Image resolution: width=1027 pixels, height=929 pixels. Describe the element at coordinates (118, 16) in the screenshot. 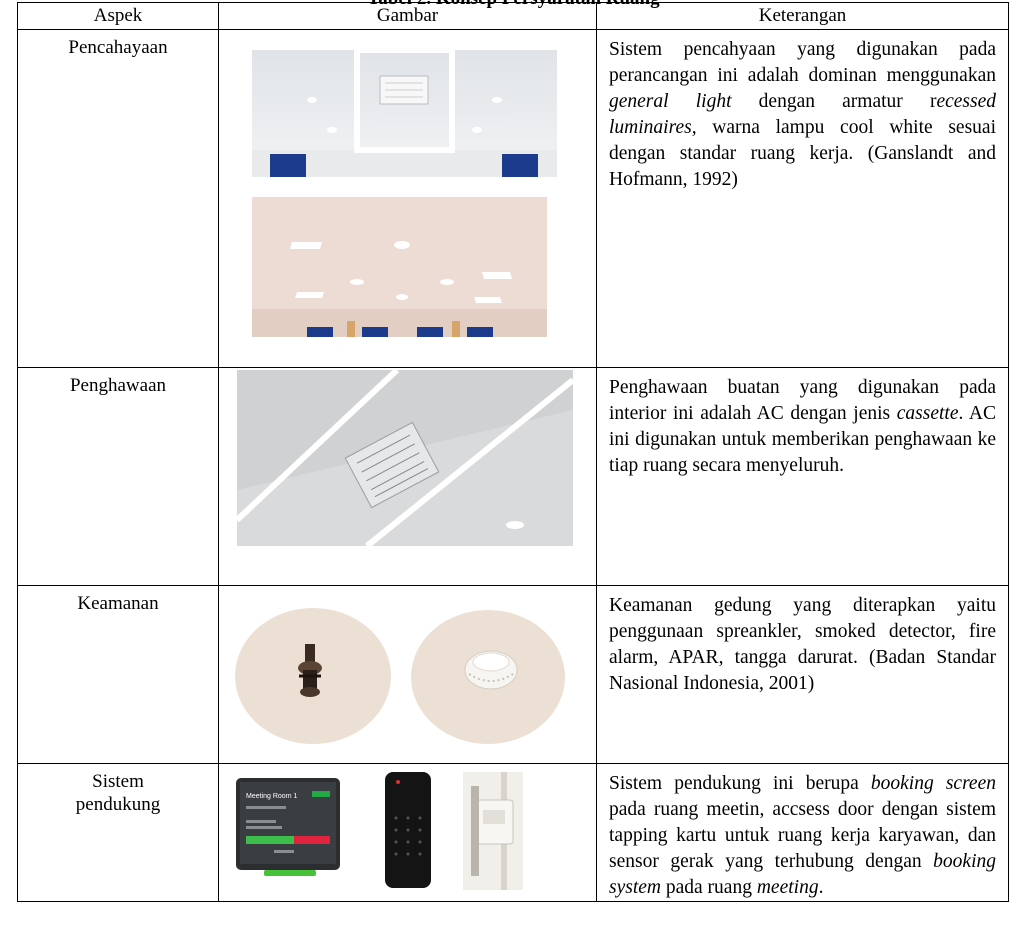

I see `header-aspek: Aspek` at that location.